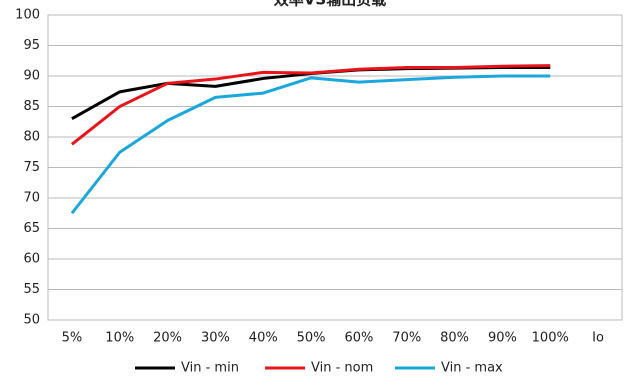 This screenshot has width=631, height=379. What do you see at coordinates (472, 368) in the screenshot?
I see `legend-label: Vin - max` at bounding box center [472, 368].